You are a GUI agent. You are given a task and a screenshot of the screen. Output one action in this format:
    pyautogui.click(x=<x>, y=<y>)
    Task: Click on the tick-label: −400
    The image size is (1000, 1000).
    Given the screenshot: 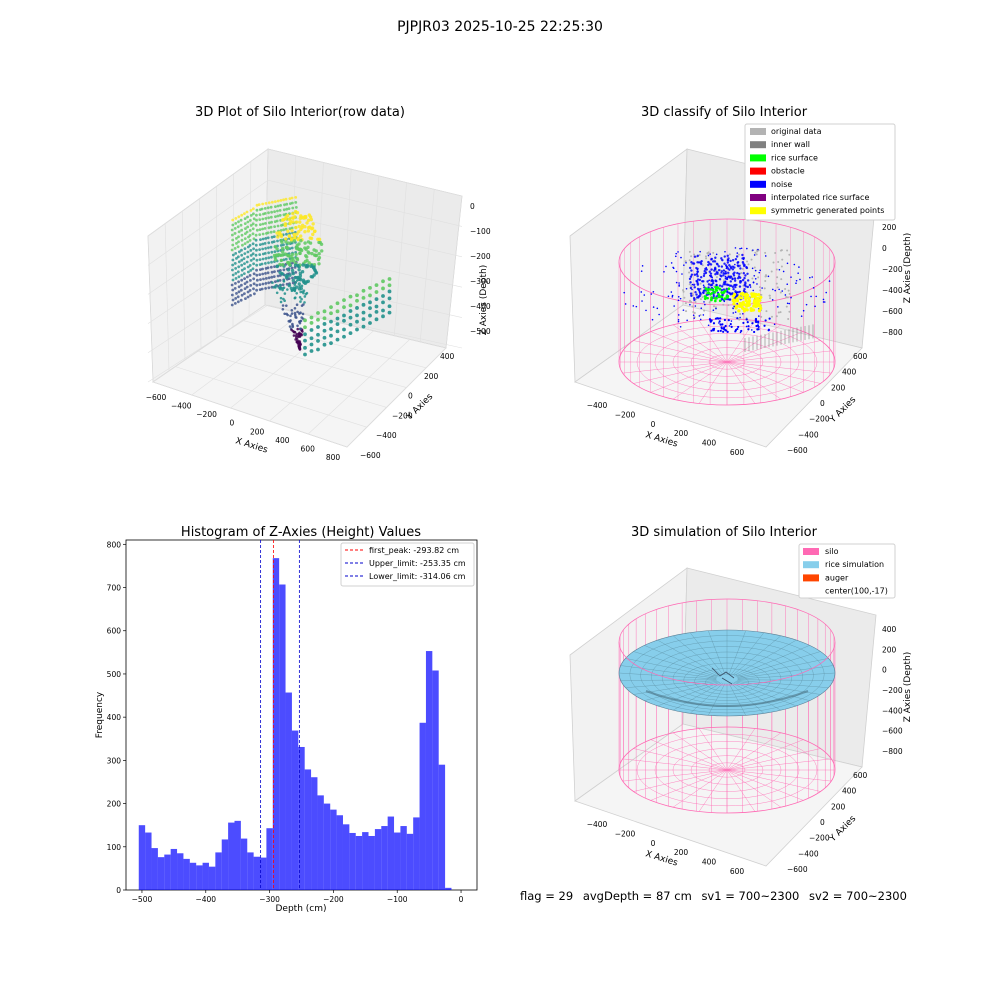 What is the action you would take?
    pyautogui.click(x=181, y=406)
    